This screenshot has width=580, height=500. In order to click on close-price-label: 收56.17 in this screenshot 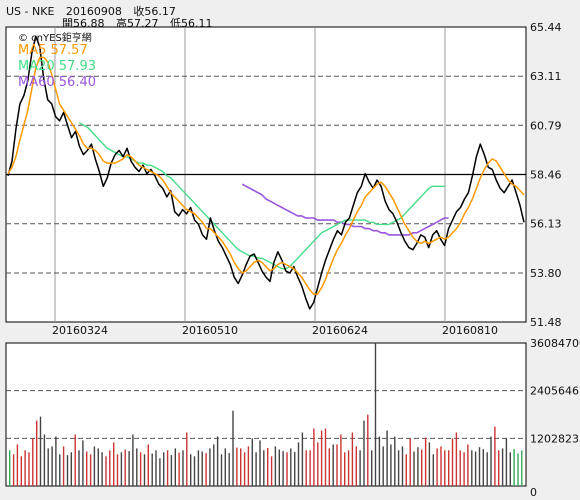, I will do `click(154, 11)`.